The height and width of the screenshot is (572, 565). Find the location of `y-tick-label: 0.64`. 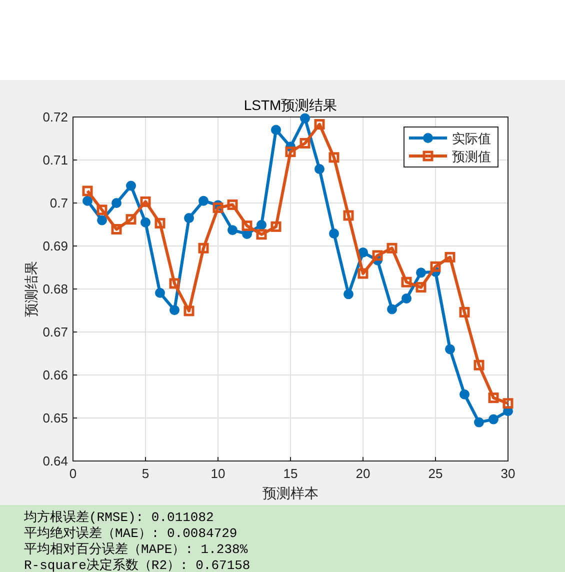

y-tick-label: 0.64 is located at coordinates (55, 461).